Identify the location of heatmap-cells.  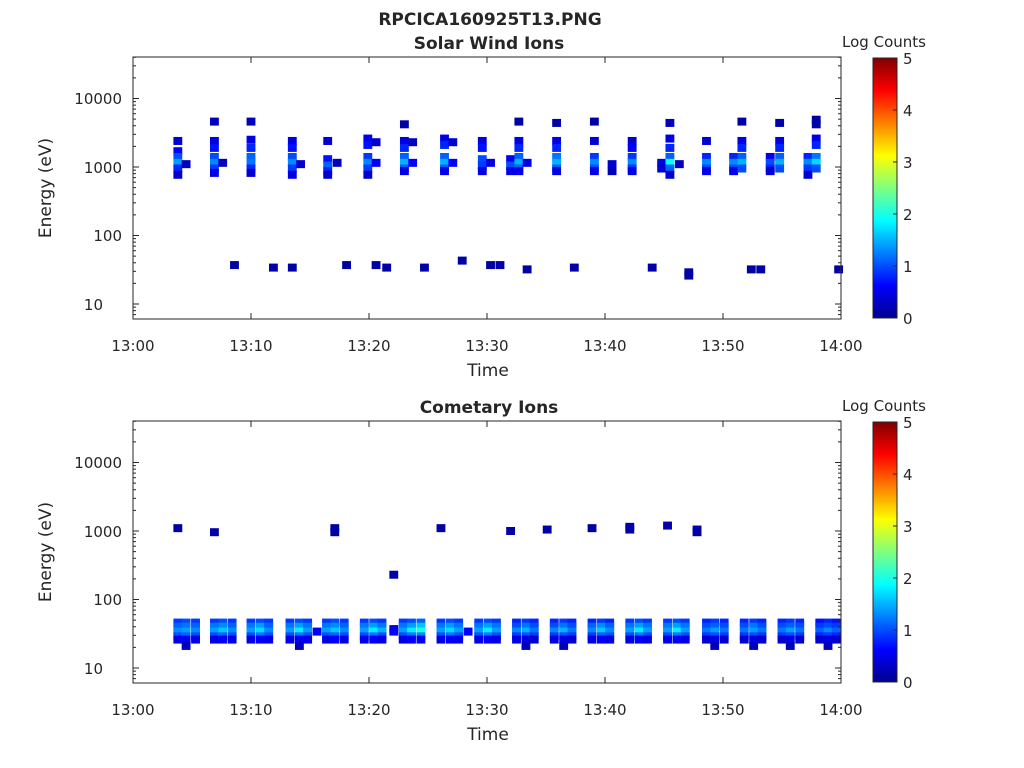
(508, 197).